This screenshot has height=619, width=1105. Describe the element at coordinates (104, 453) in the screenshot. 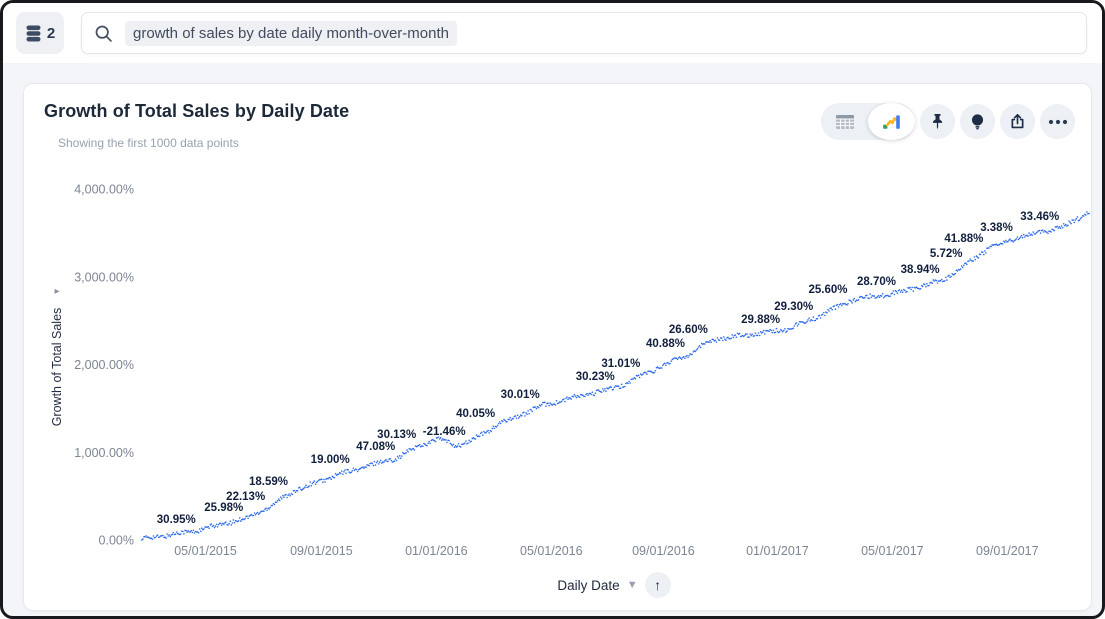

I see `y-axis-tick: 1,000.00%` at that location.